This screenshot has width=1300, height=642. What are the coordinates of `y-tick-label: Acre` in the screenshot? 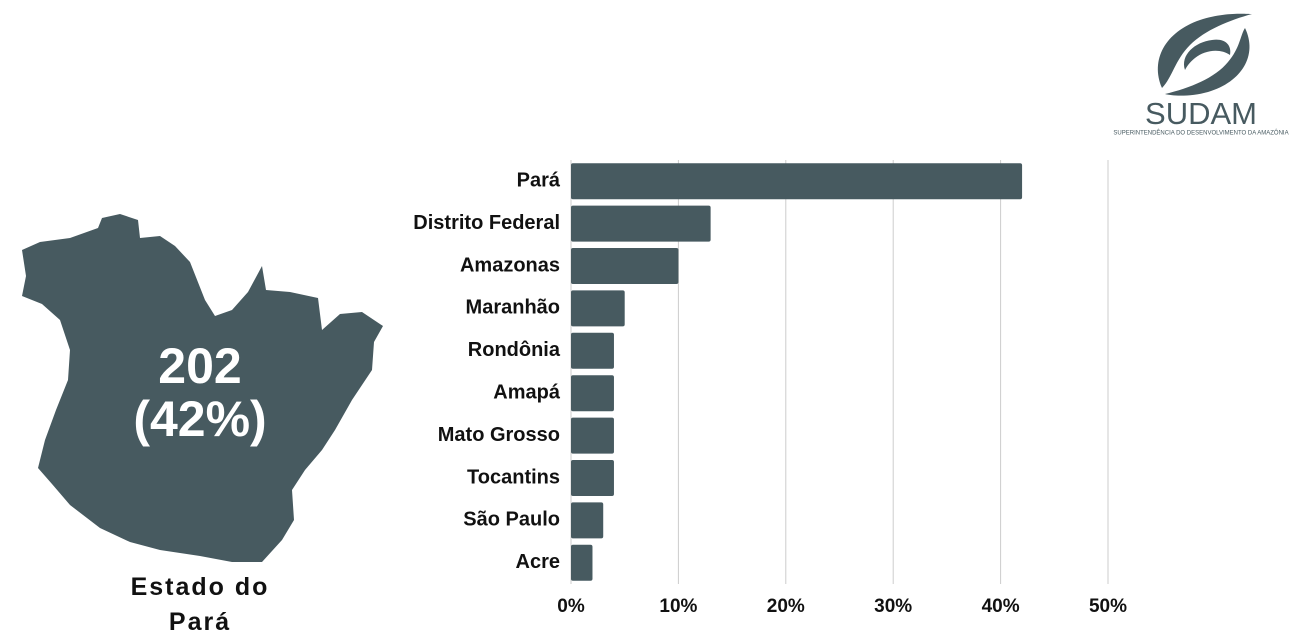 It's located at (538, 562).